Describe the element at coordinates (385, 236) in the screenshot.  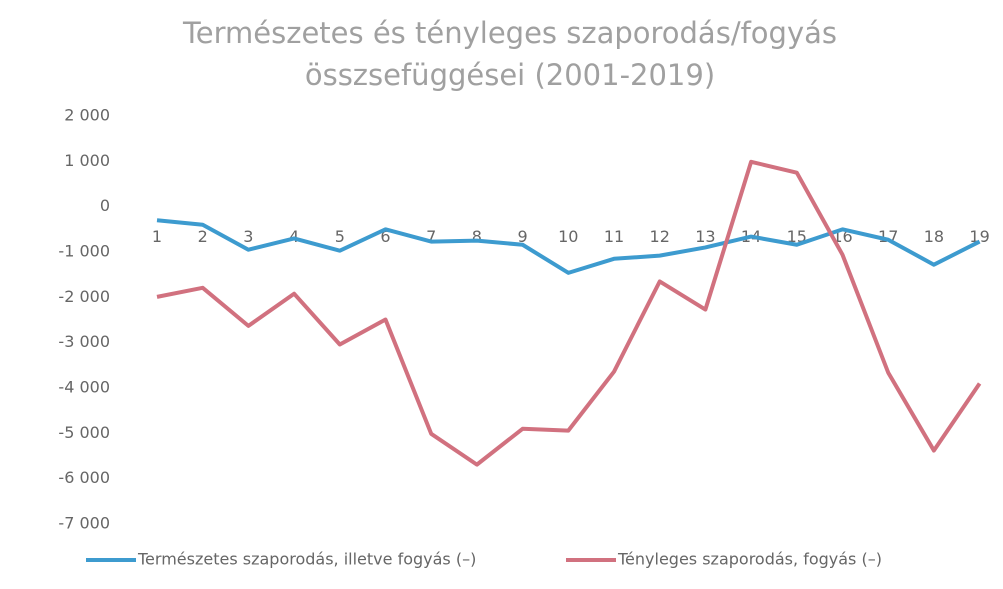
I see `x-tick-label: 6` at that location.